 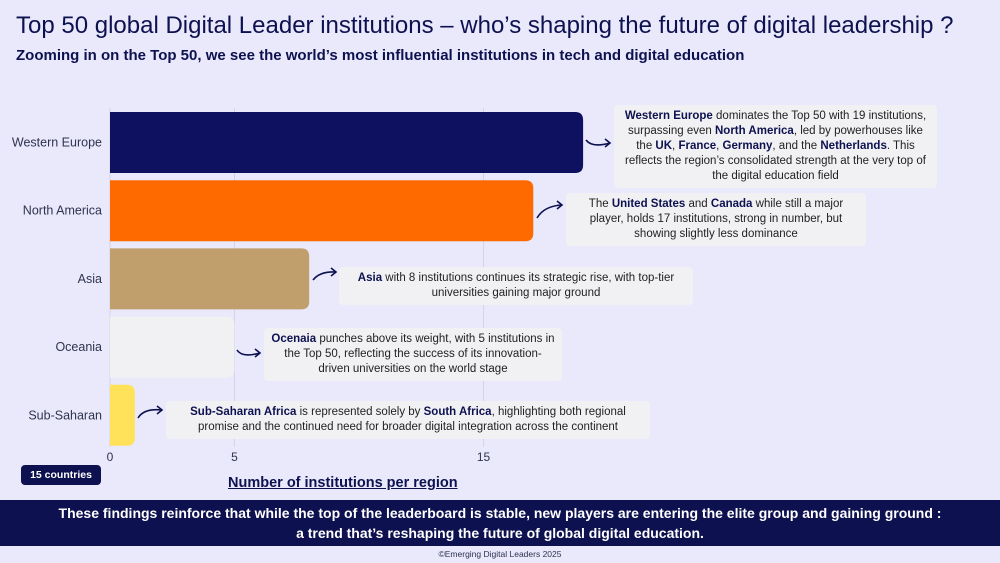 What do you see at coordinates (322, 211) in the screenshot?
I see `bar-north-america` at bounding box center [322, 211].